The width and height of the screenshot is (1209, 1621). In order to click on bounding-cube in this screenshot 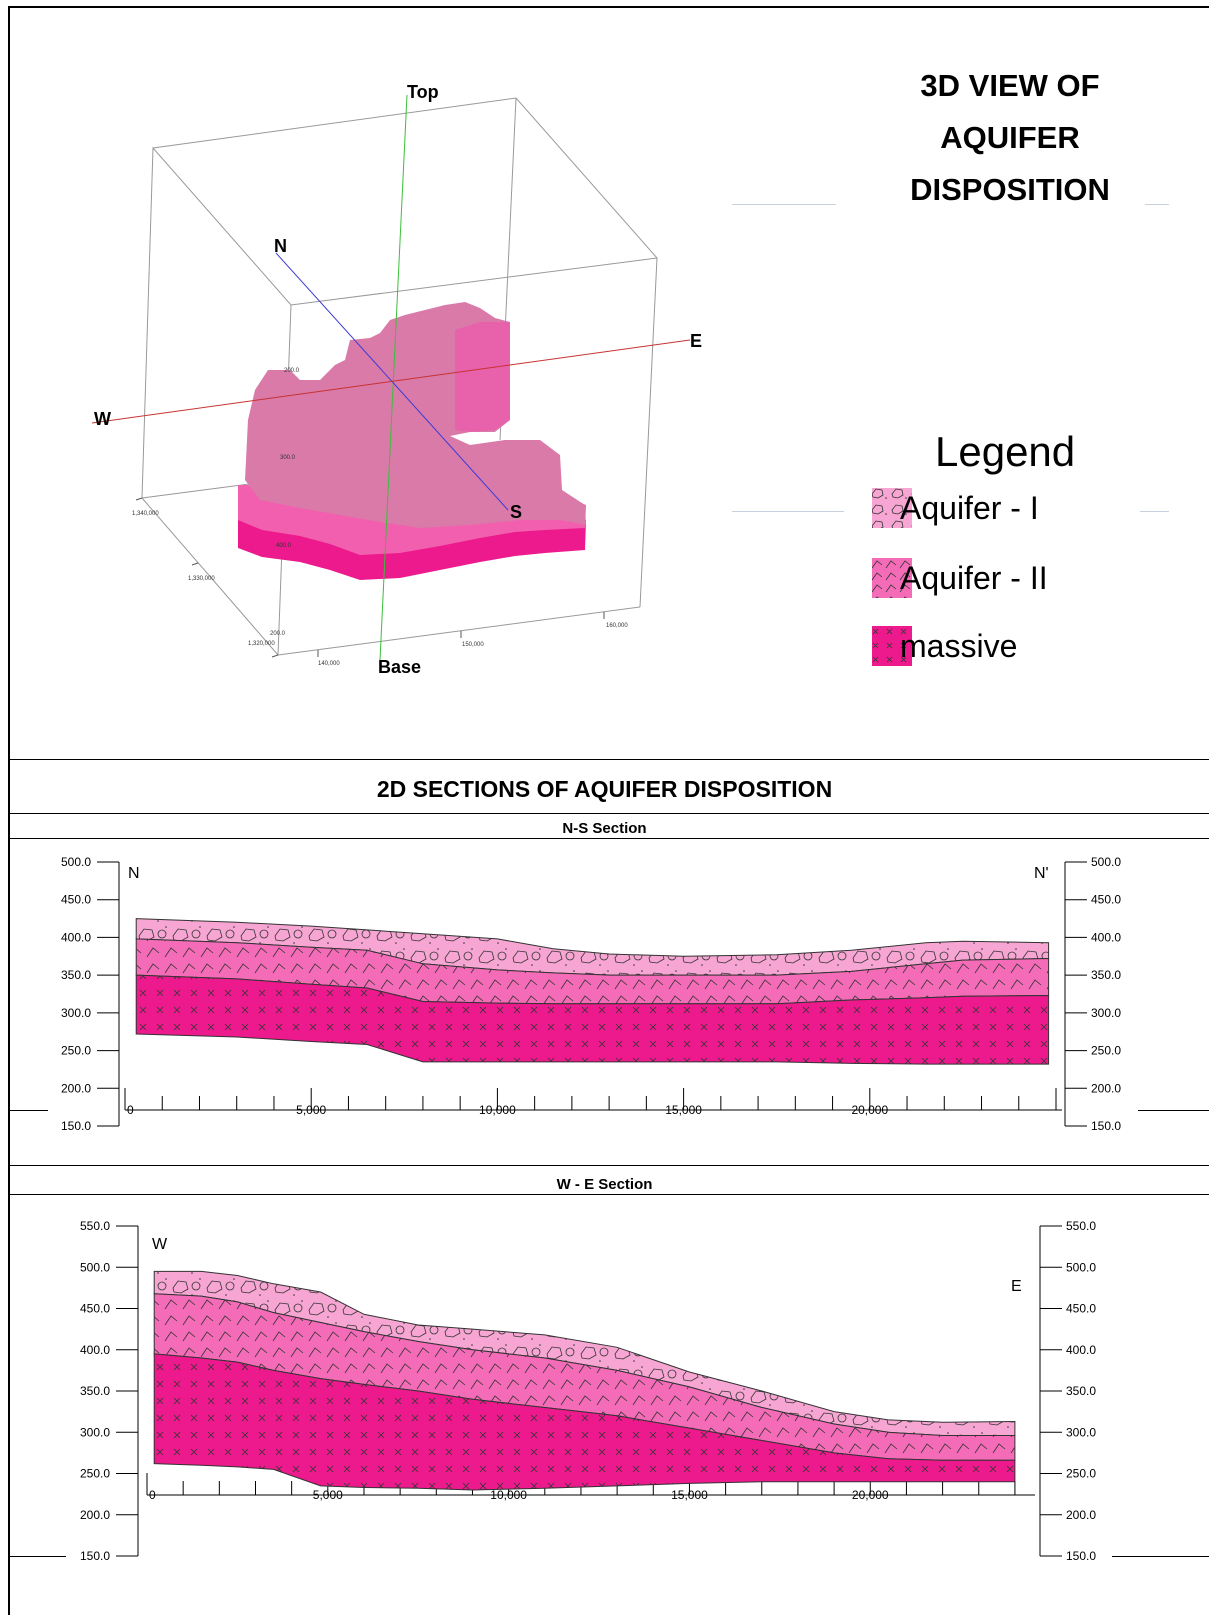, I will do `click(399, 376)`.